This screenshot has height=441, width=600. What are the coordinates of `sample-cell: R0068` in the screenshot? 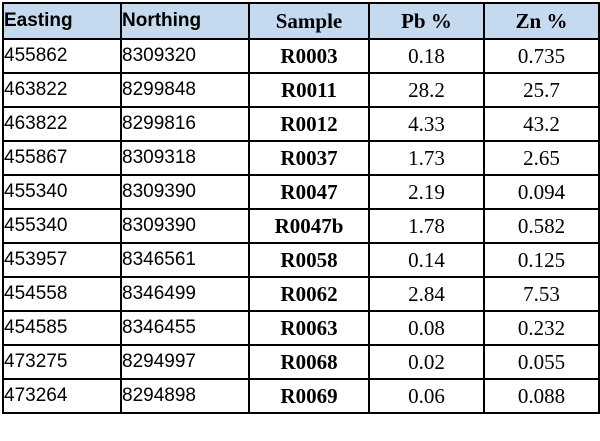 It's located at (309, 362).